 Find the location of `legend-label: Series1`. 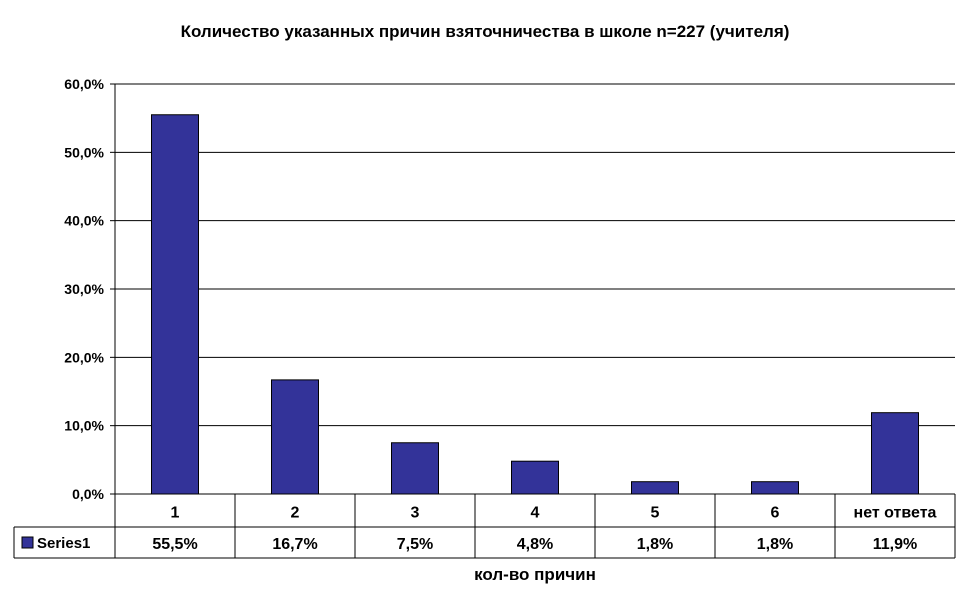

legend-label: Series1 is located at coordinates (63, 543).